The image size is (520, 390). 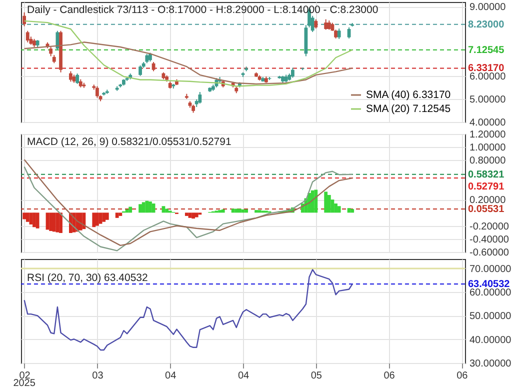 What do you see at coordinates (491, 316) in the screenshot?
I see `y-tick-label: 50.00000` at bounding box center [491, 316].